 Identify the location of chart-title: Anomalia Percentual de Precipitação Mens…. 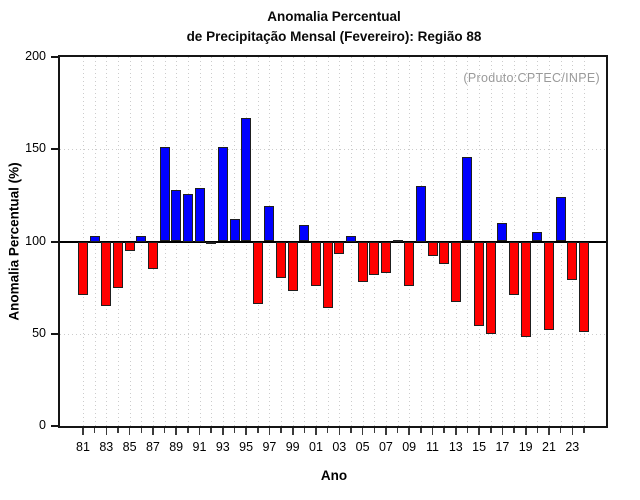
(334, 26).